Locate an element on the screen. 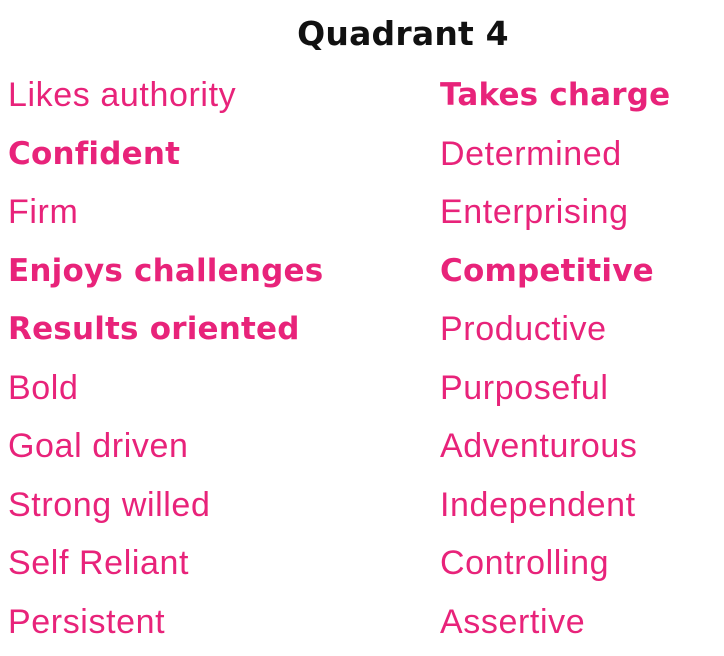 This screenshot has height=656, width=724. trait-item: Productive is located at coordinates (523, 329).